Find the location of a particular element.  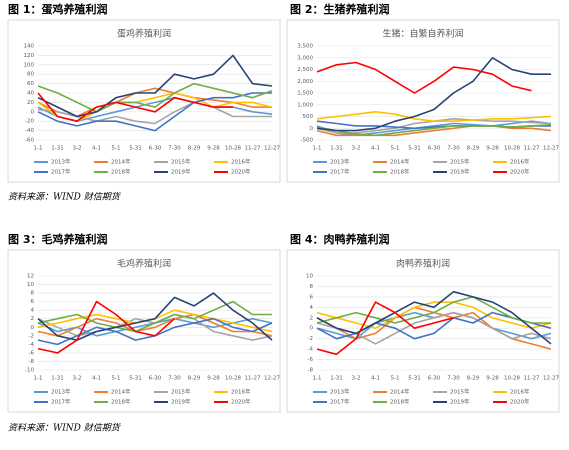

y-tick-label: -60 is located at coordinates (29, 141).